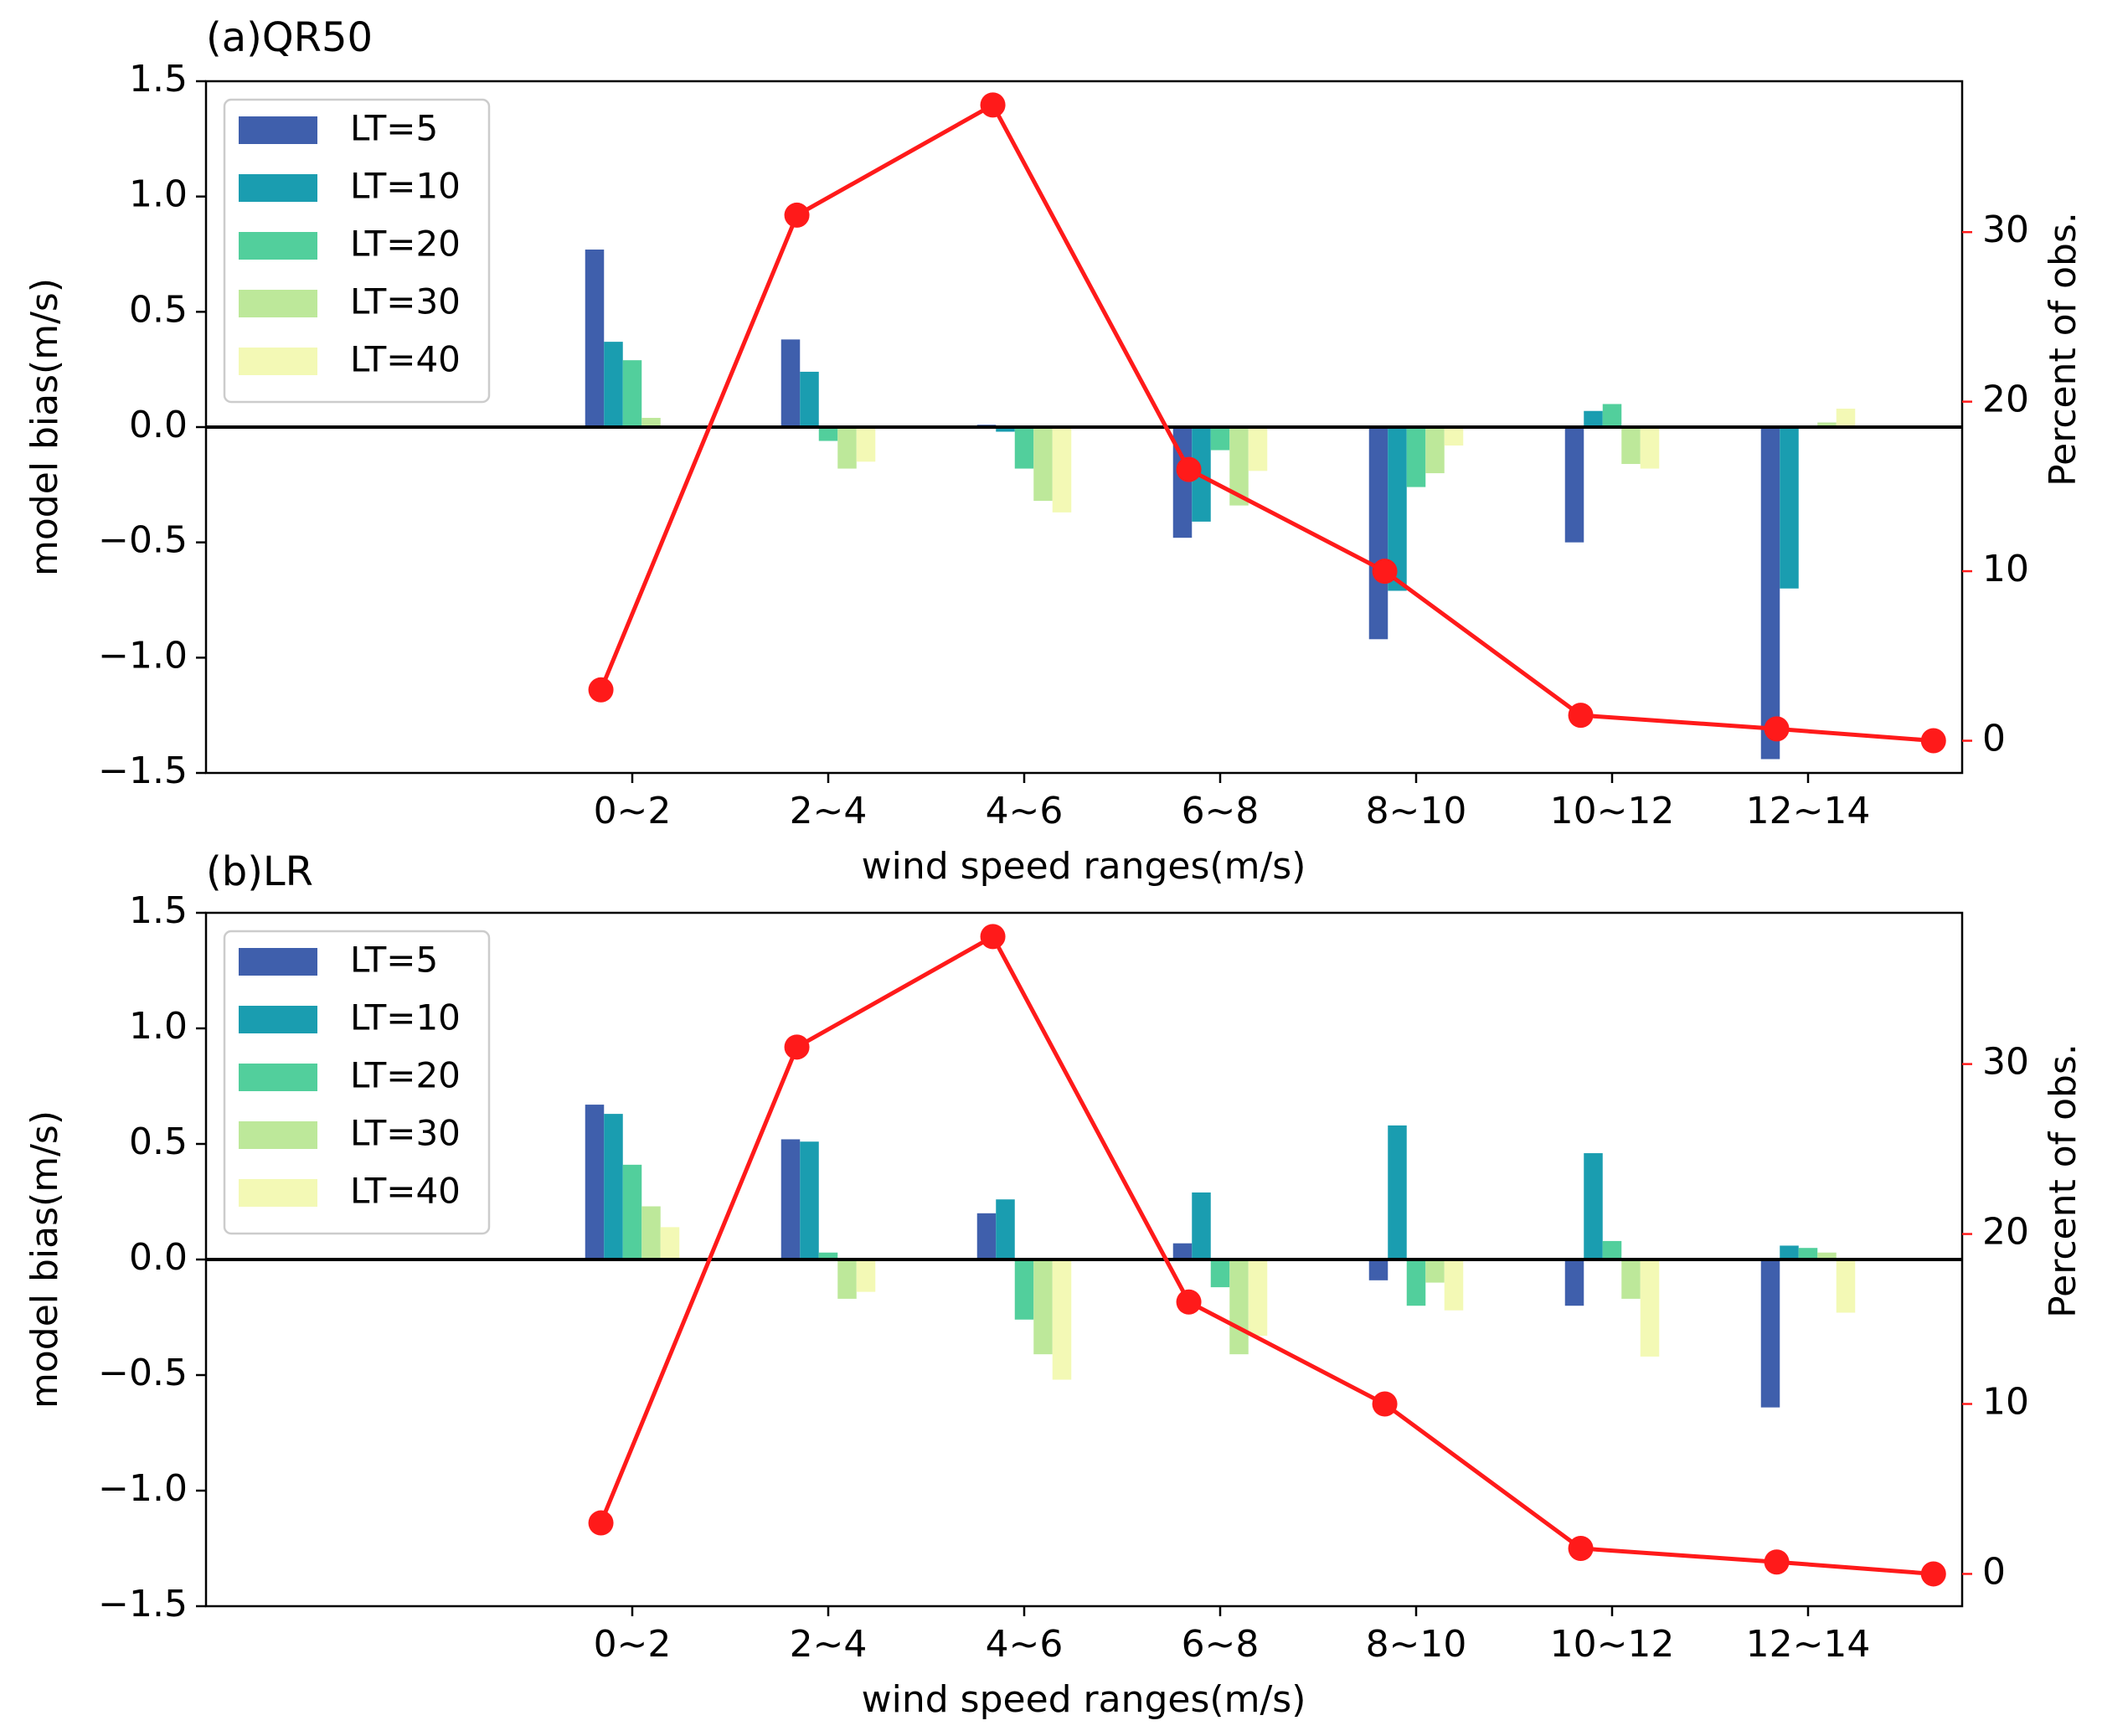 Image resolution: width=2102 pixels, height=1736 pixels. I want to click on x-tick-label: 2~4, so click(829, 1644).